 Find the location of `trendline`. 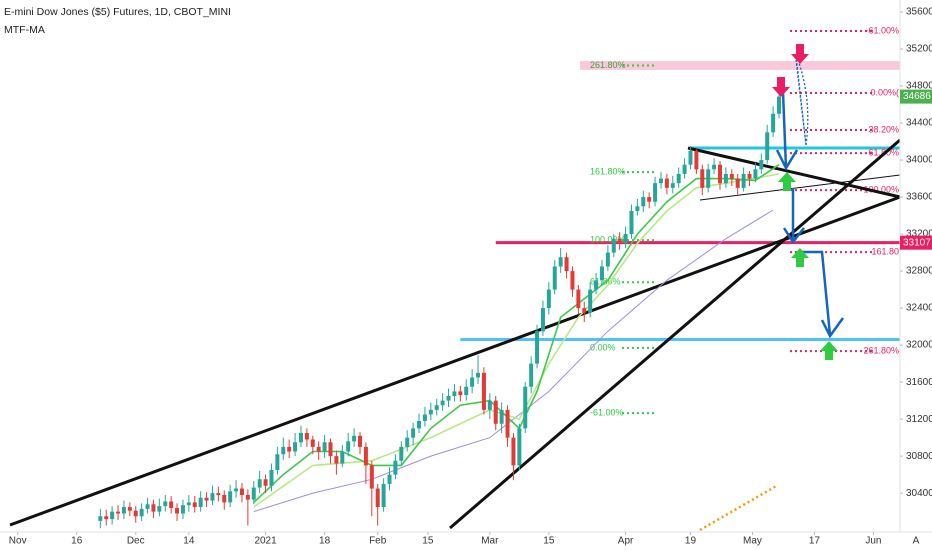

trendline is located at coordinates (800, 187).